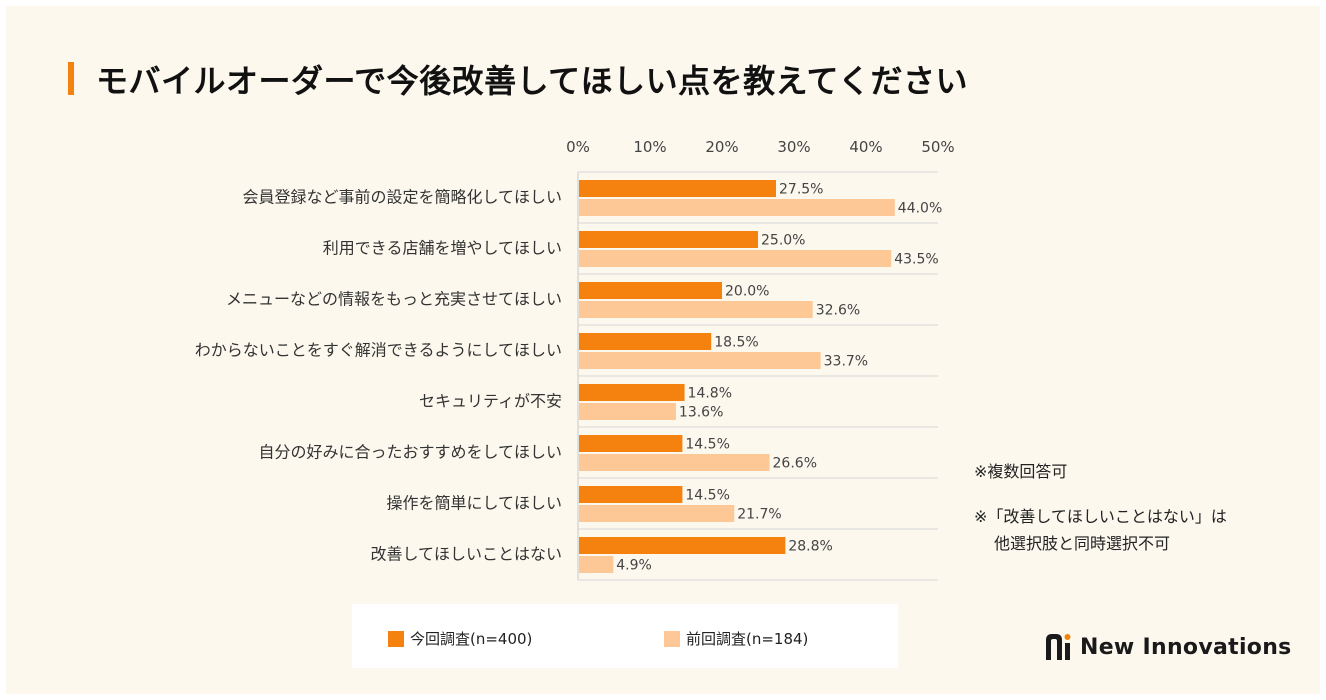 The width and height of the screenshot is (1326, 700). Describe the element at coordinates (747, 639) in the screenshot. I see `legend-label-previous: 前回調査(n=184)` at that location.